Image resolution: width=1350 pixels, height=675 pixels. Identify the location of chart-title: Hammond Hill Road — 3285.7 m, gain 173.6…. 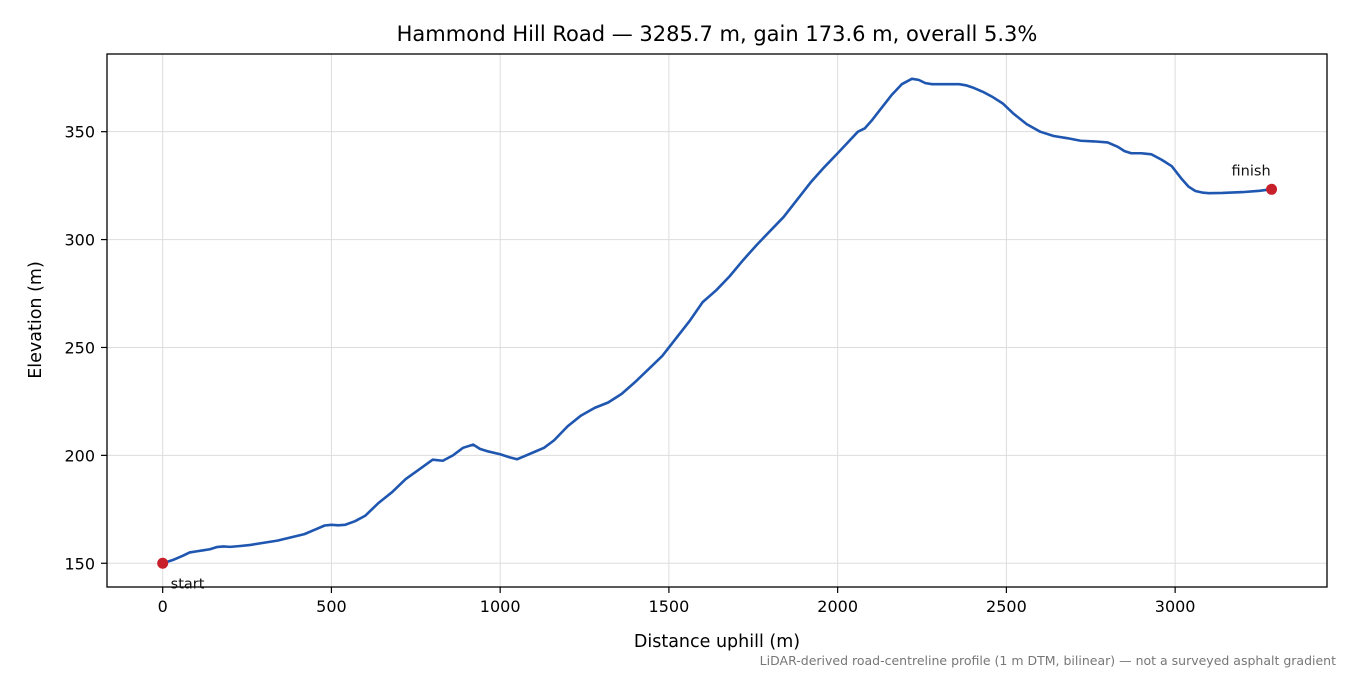
(717, 34).